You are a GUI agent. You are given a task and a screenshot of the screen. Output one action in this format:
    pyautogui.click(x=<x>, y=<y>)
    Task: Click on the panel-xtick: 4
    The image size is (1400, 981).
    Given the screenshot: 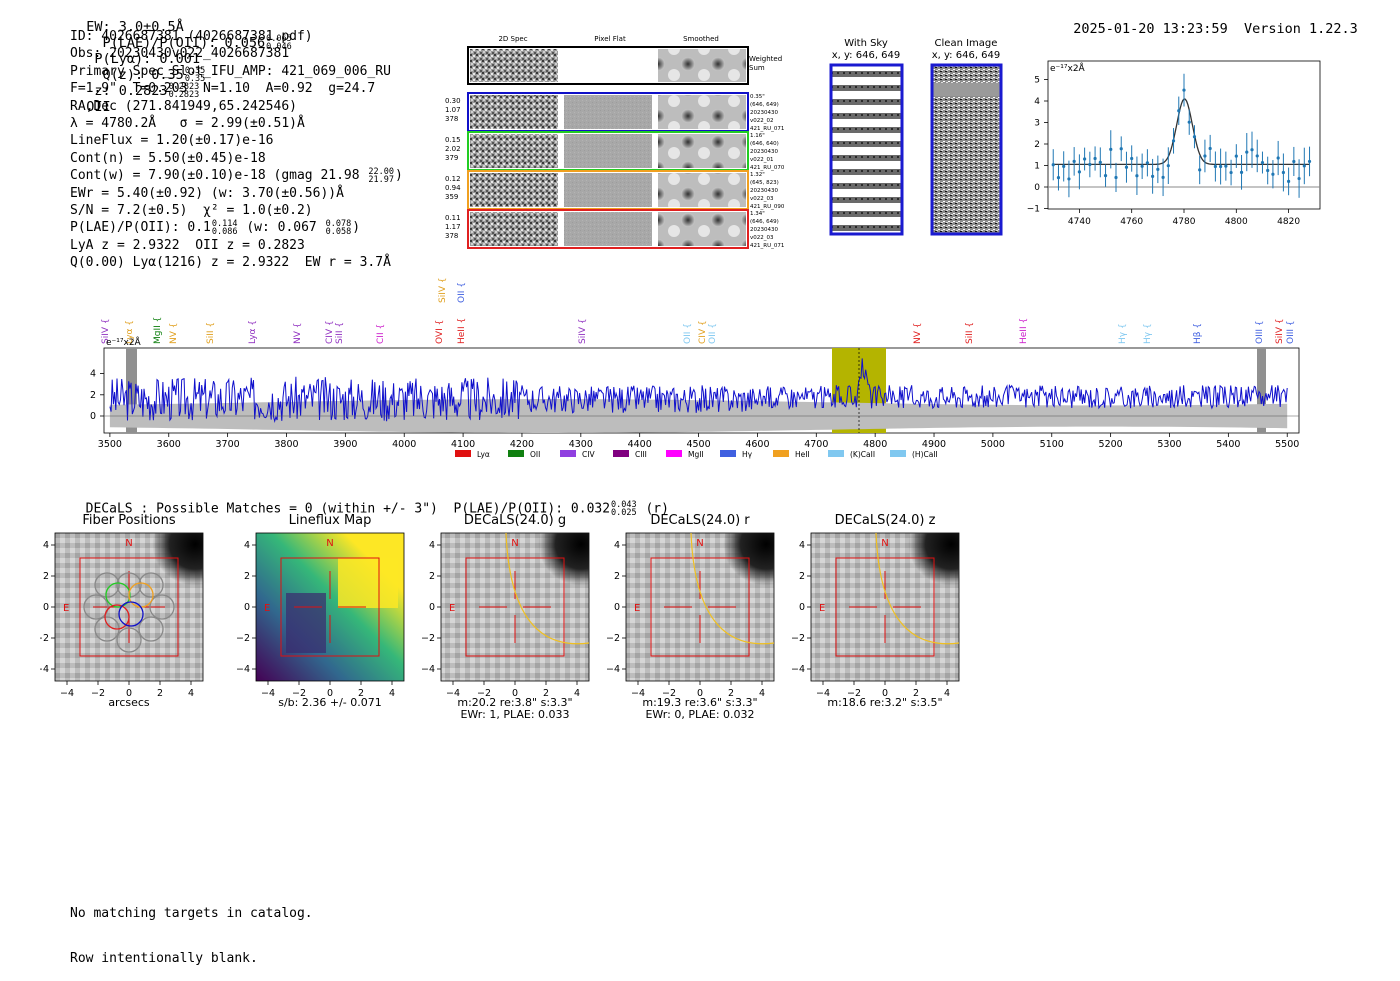 What is the action you would take?
    pyautogui.click(x=577, y=693)
    